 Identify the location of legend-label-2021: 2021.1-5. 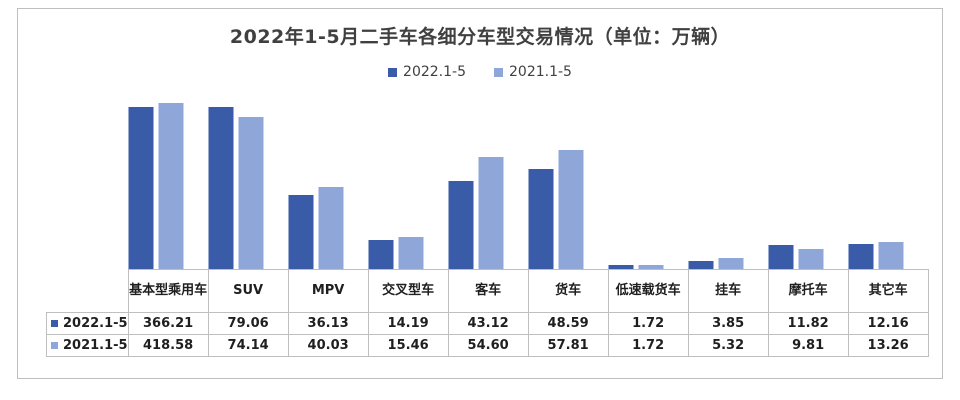
(540, 72).